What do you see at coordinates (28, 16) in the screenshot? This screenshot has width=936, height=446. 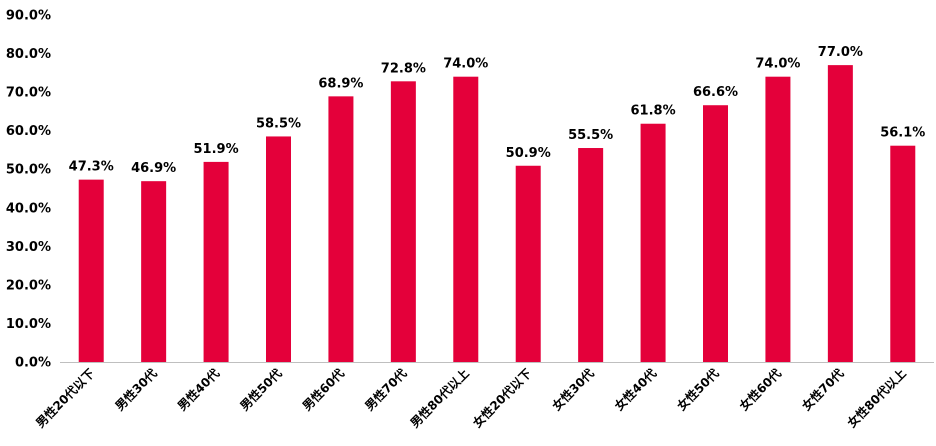 I see `y-tick-label: 90.0%` at bounding box center [28, 16].